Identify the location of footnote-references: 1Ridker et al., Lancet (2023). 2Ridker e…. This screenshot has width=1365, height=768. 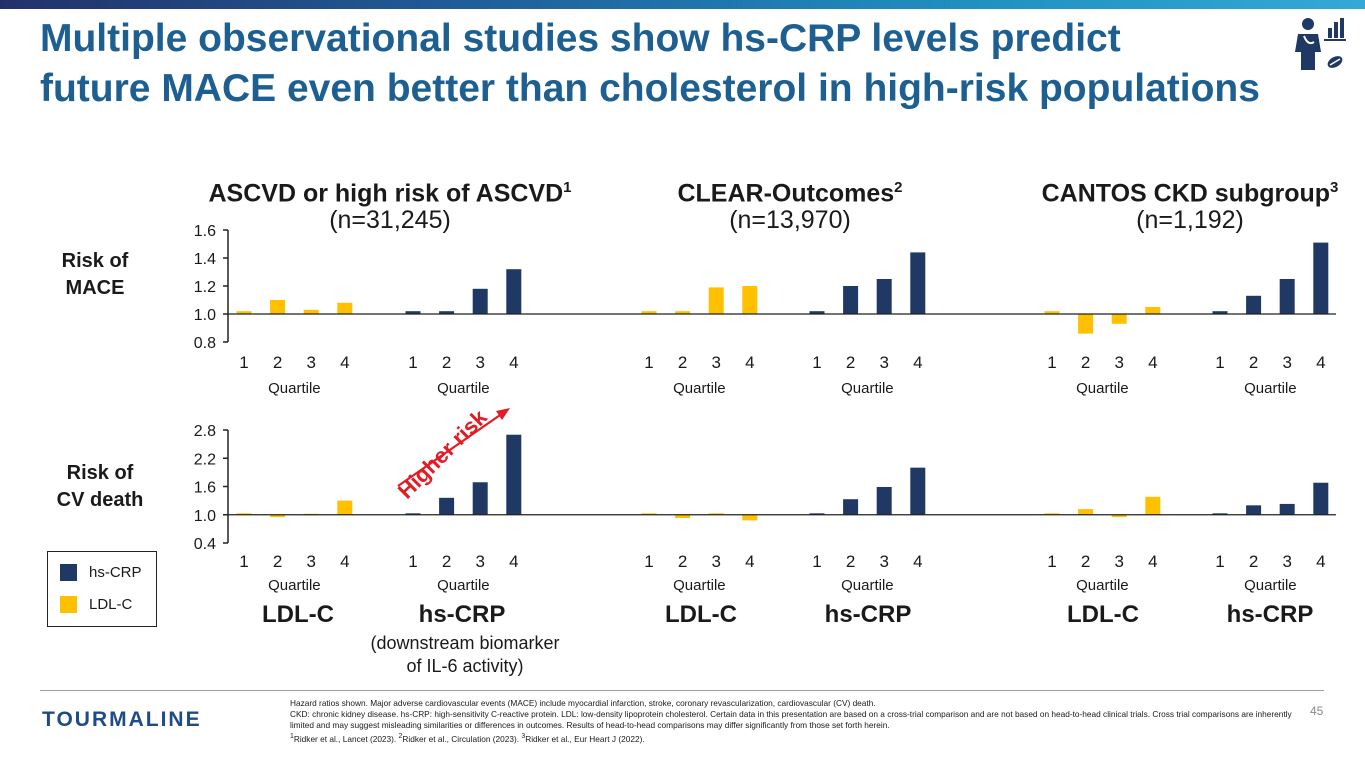
(467, 738).